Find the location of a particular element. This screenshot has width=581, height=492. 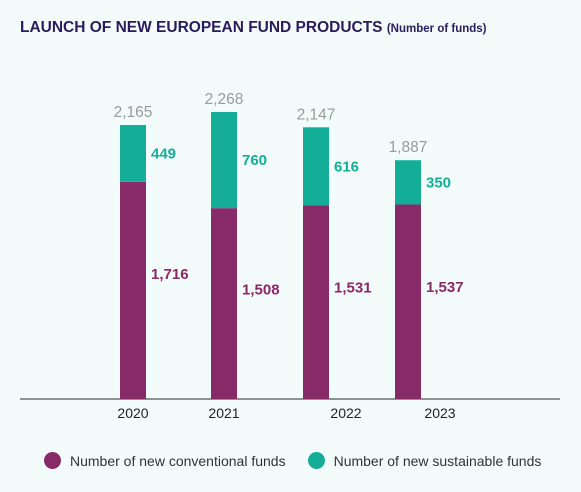

bar-sustainable-2023 is located at coordinates (408, 182).